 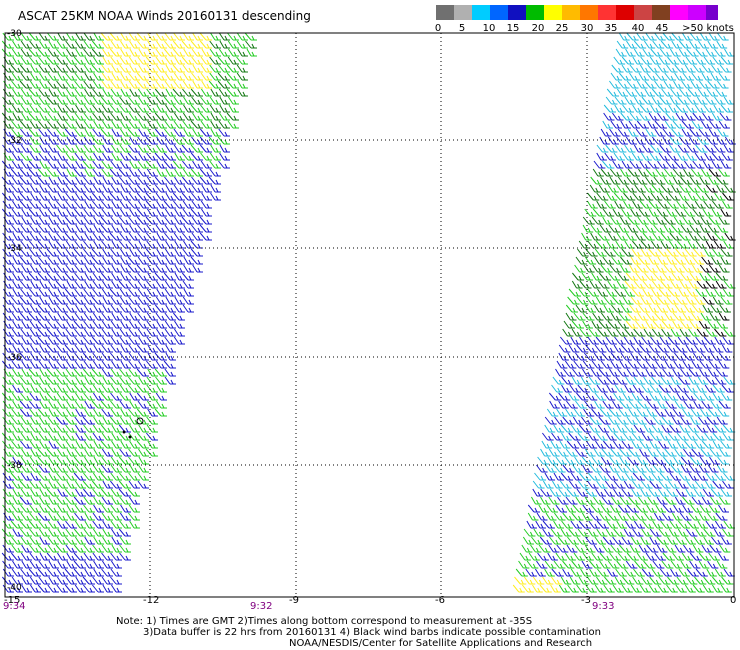 I want to click on legend-label-50-knots: >50 knots, so click(x=708, y=28).